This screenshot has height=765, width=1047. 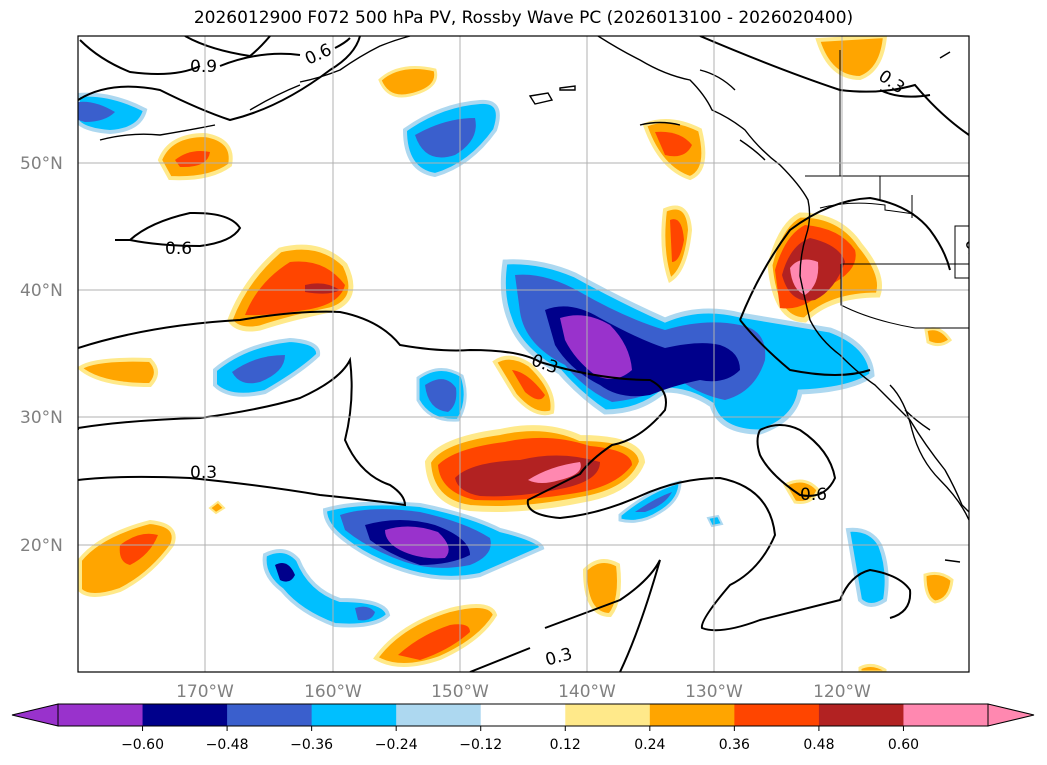 I want to click on colorbar-tick-label: −0.12, so click(x=480, y=745).